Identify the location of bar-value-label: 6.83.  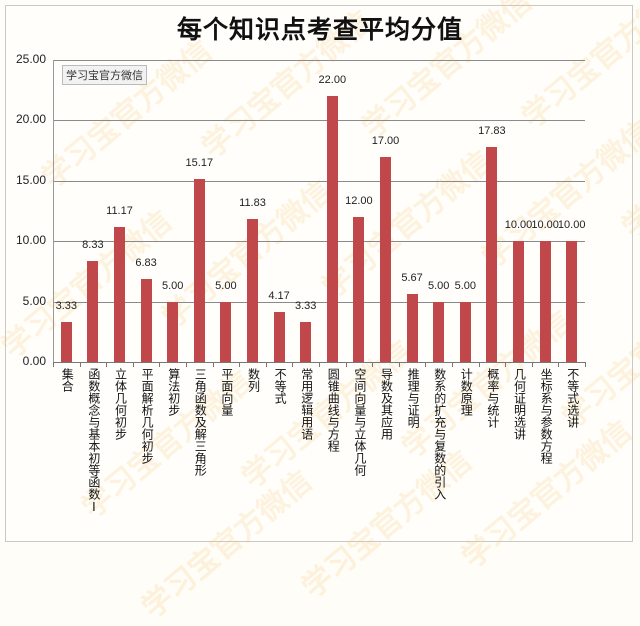
(146, 263).